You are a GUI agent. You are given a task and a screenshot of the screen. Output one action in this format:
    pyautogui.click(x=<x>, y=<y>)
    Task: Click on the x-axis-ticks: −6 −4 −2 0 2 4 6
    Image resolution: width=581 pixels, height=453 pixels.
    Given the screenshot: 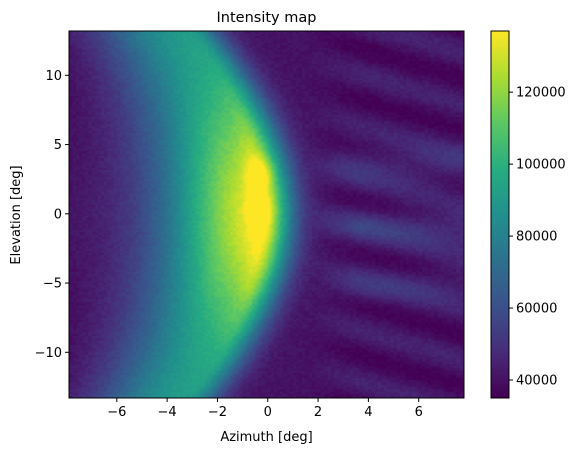 What is the action you would take?
    pyautogui.click(x=265, y=409)
    